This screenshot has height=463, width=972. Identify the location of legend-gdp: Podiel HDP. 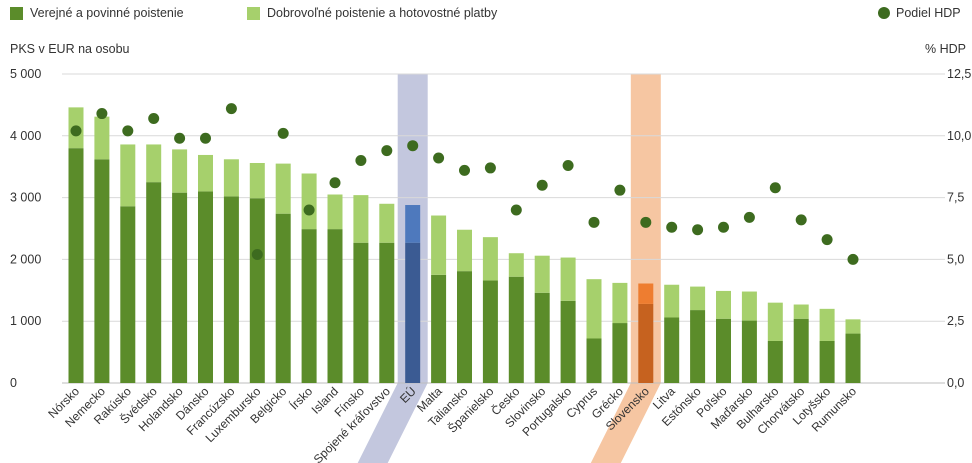
(919, 13).